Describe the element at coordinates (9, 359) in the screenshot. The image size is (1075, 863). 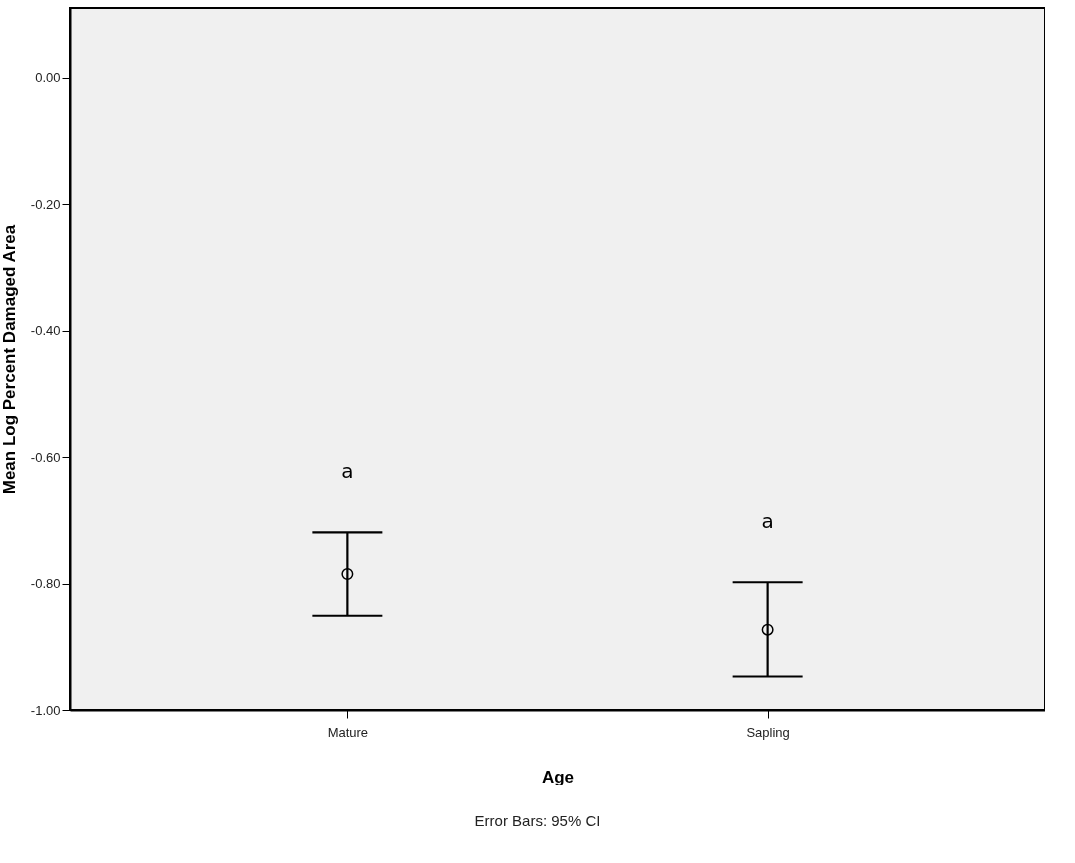
I see `y-axis-title: Mean Log Percent Damaged Area` at that location.